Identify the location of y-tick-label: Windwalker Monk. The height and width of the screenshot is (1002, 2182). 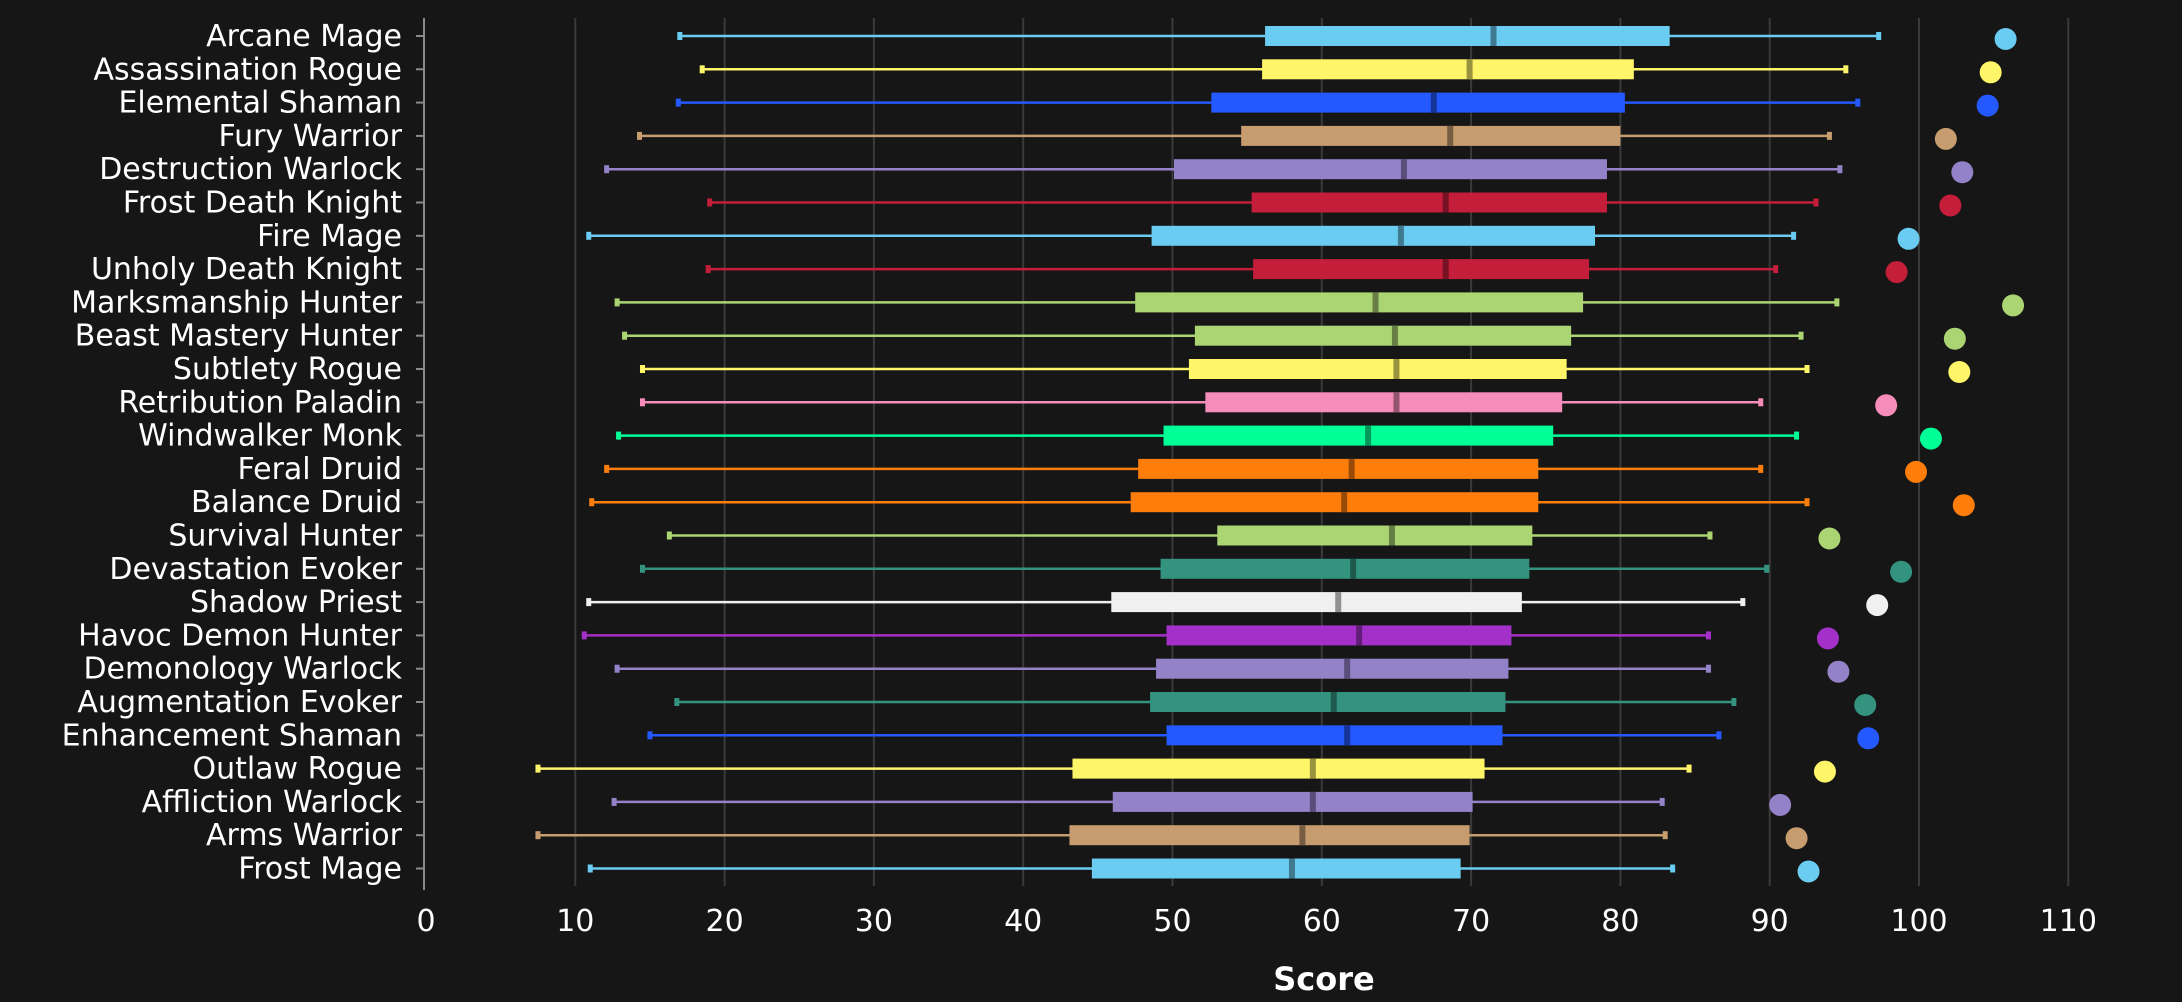
(270, 436).